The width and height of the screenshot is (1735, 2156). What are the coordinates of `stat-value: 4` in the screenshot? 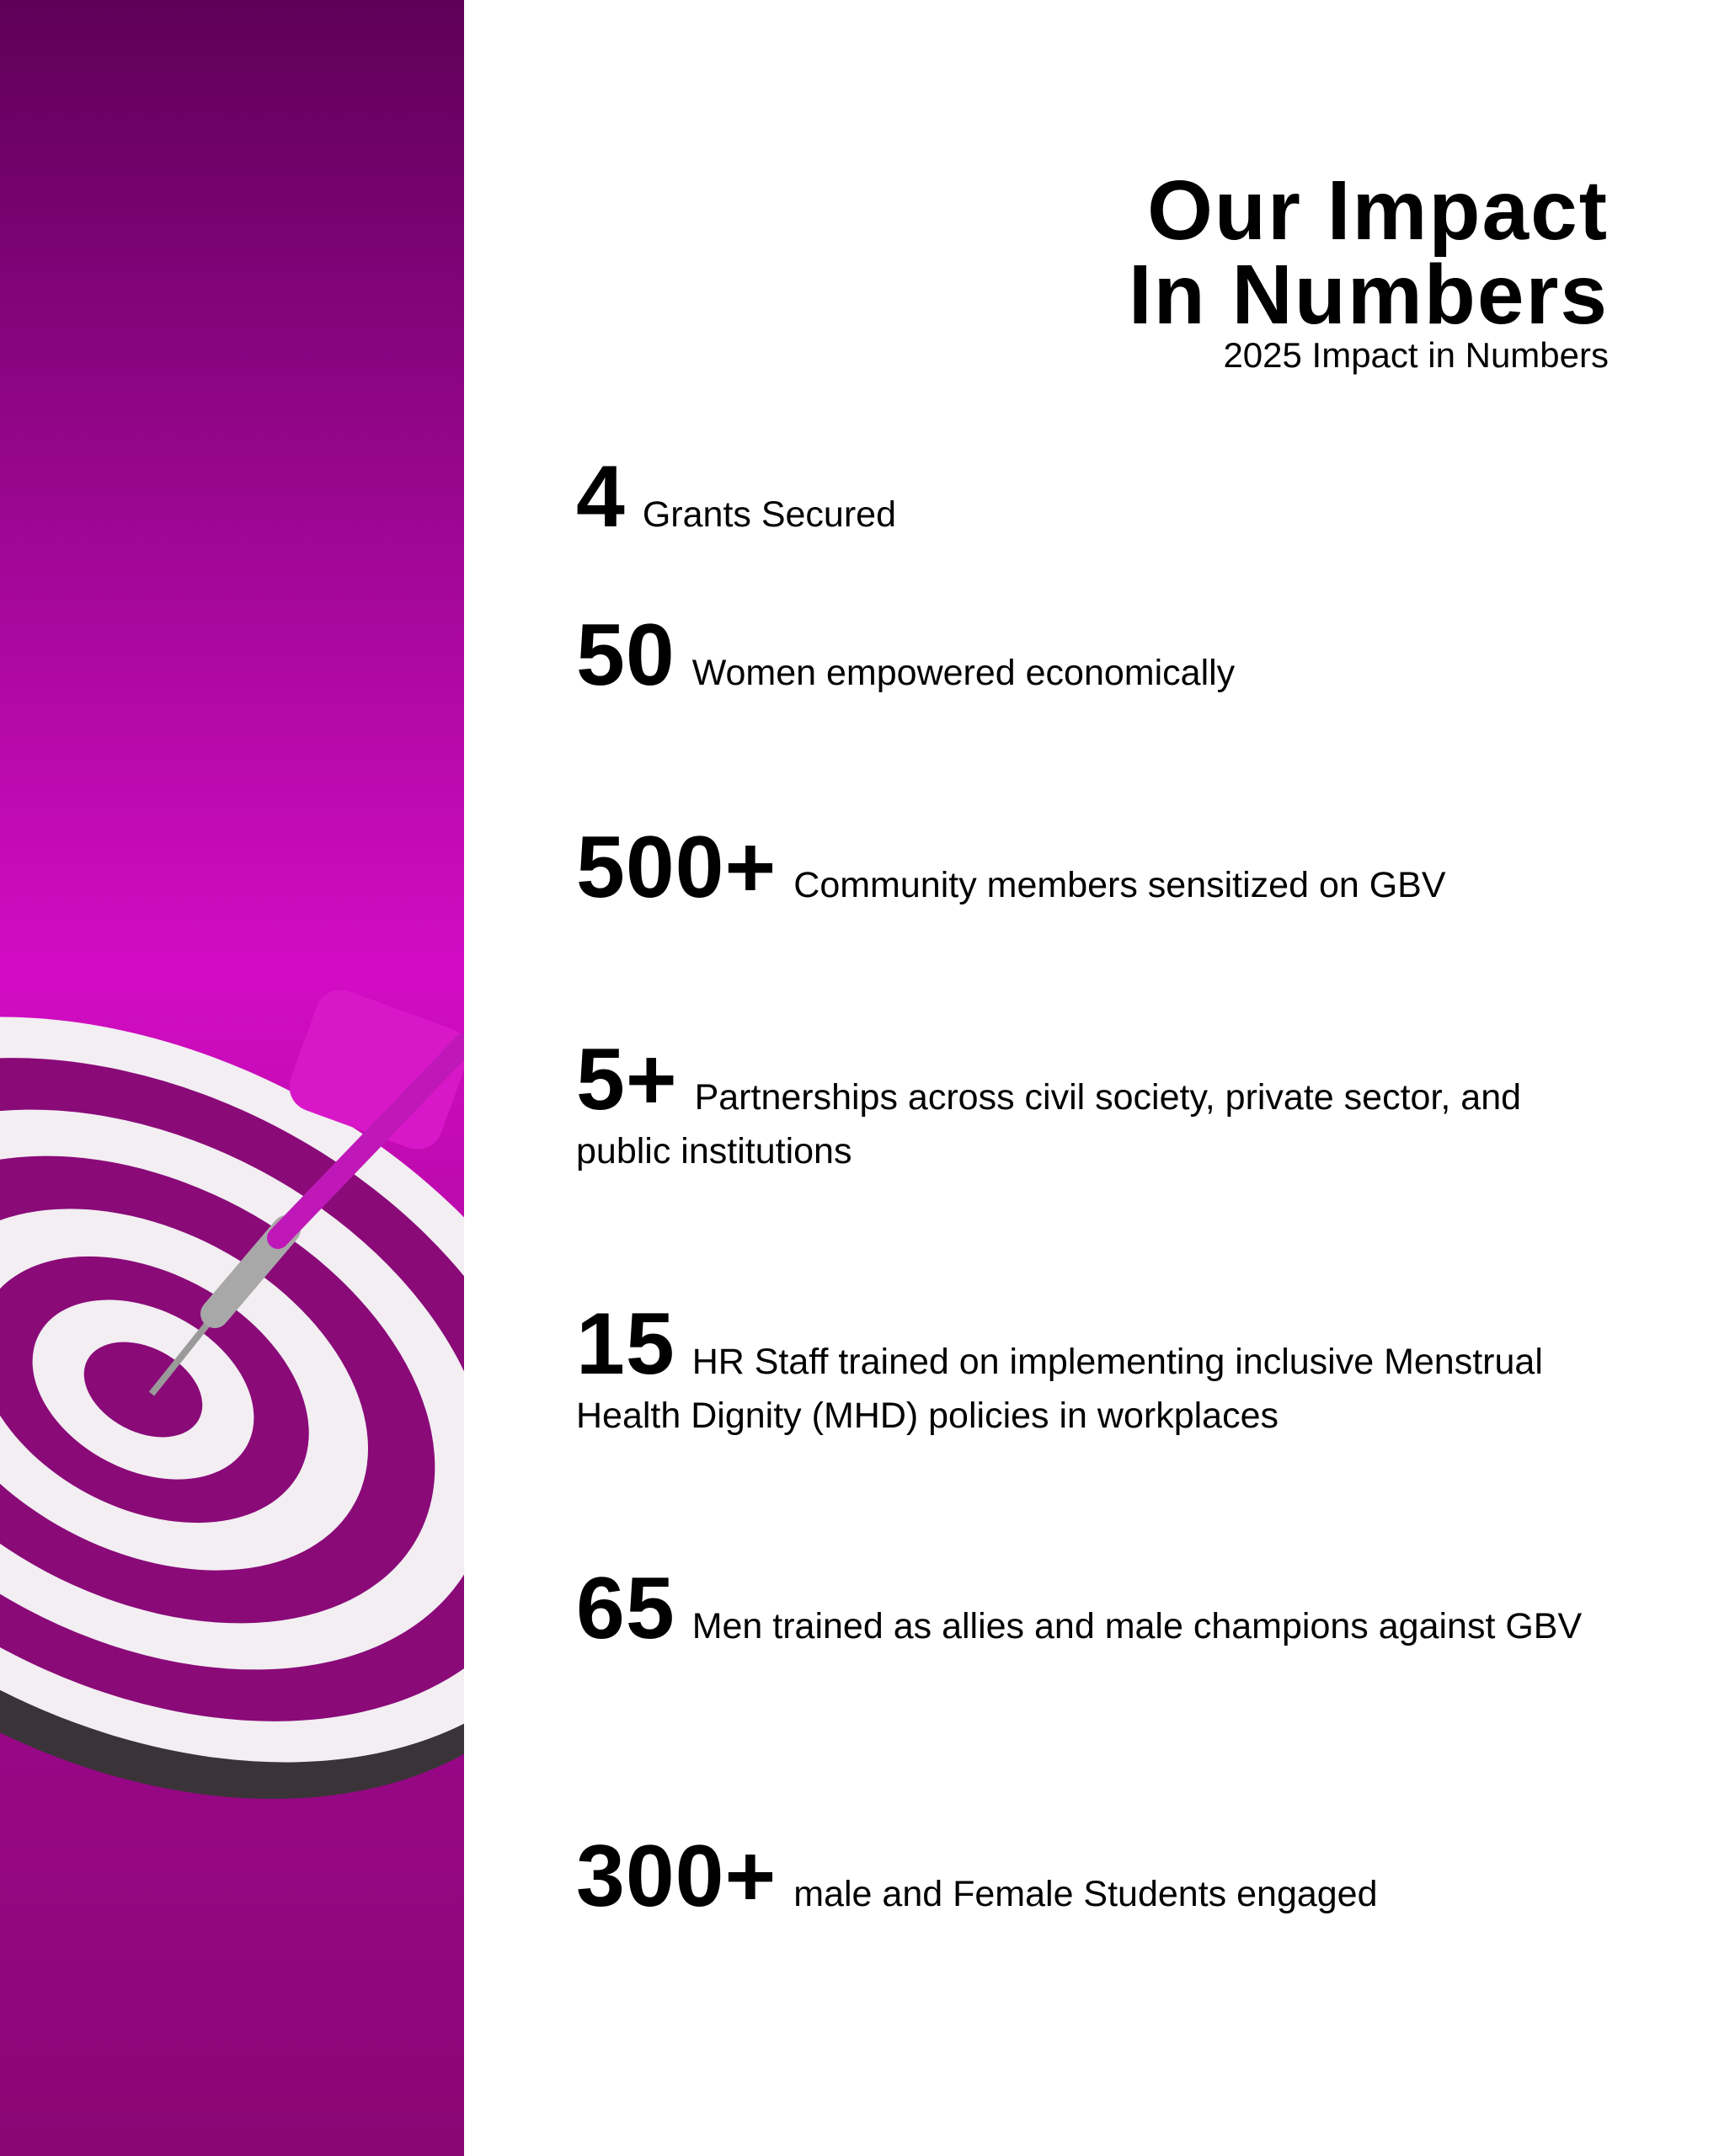 It's located at (601, 497).